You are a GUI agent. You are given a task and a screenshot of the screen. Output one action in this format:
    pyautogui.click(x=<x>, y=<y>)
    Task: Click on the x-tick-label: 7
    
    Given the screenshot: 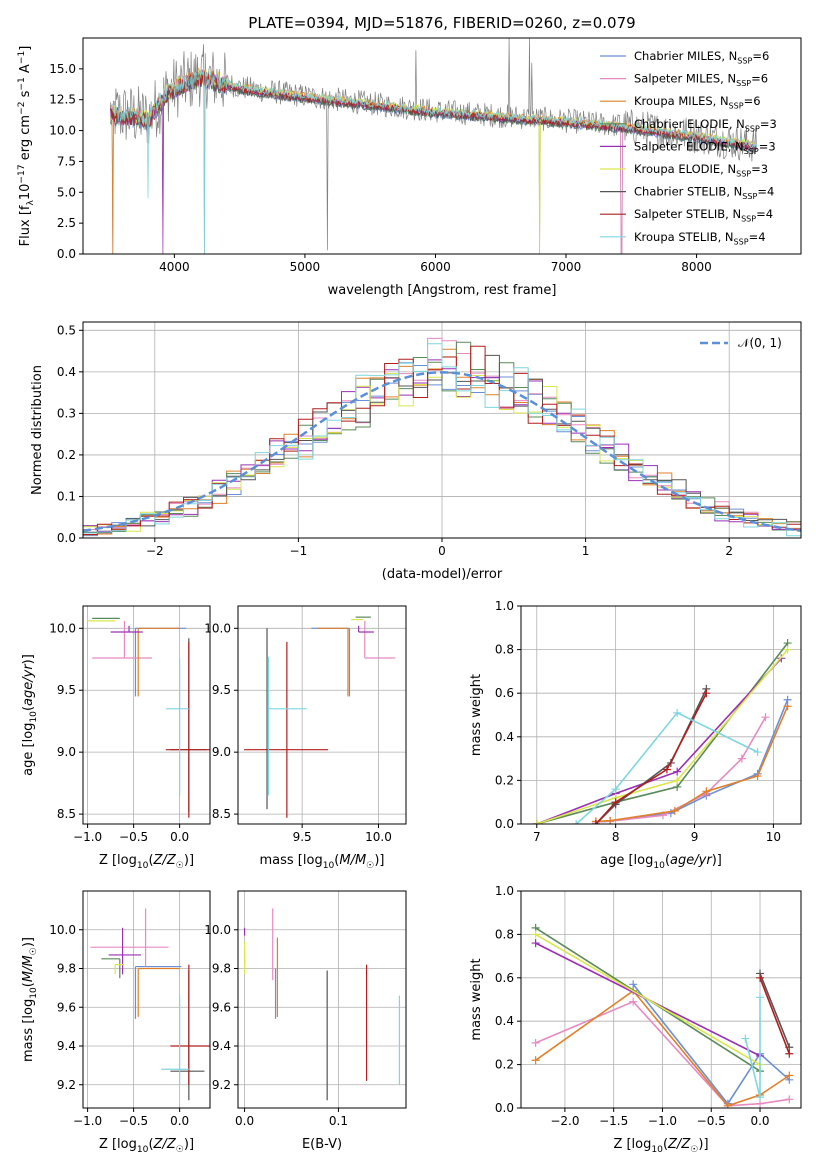 What is the action you would take?
    pyautogui.click(x=537, y=837)
    